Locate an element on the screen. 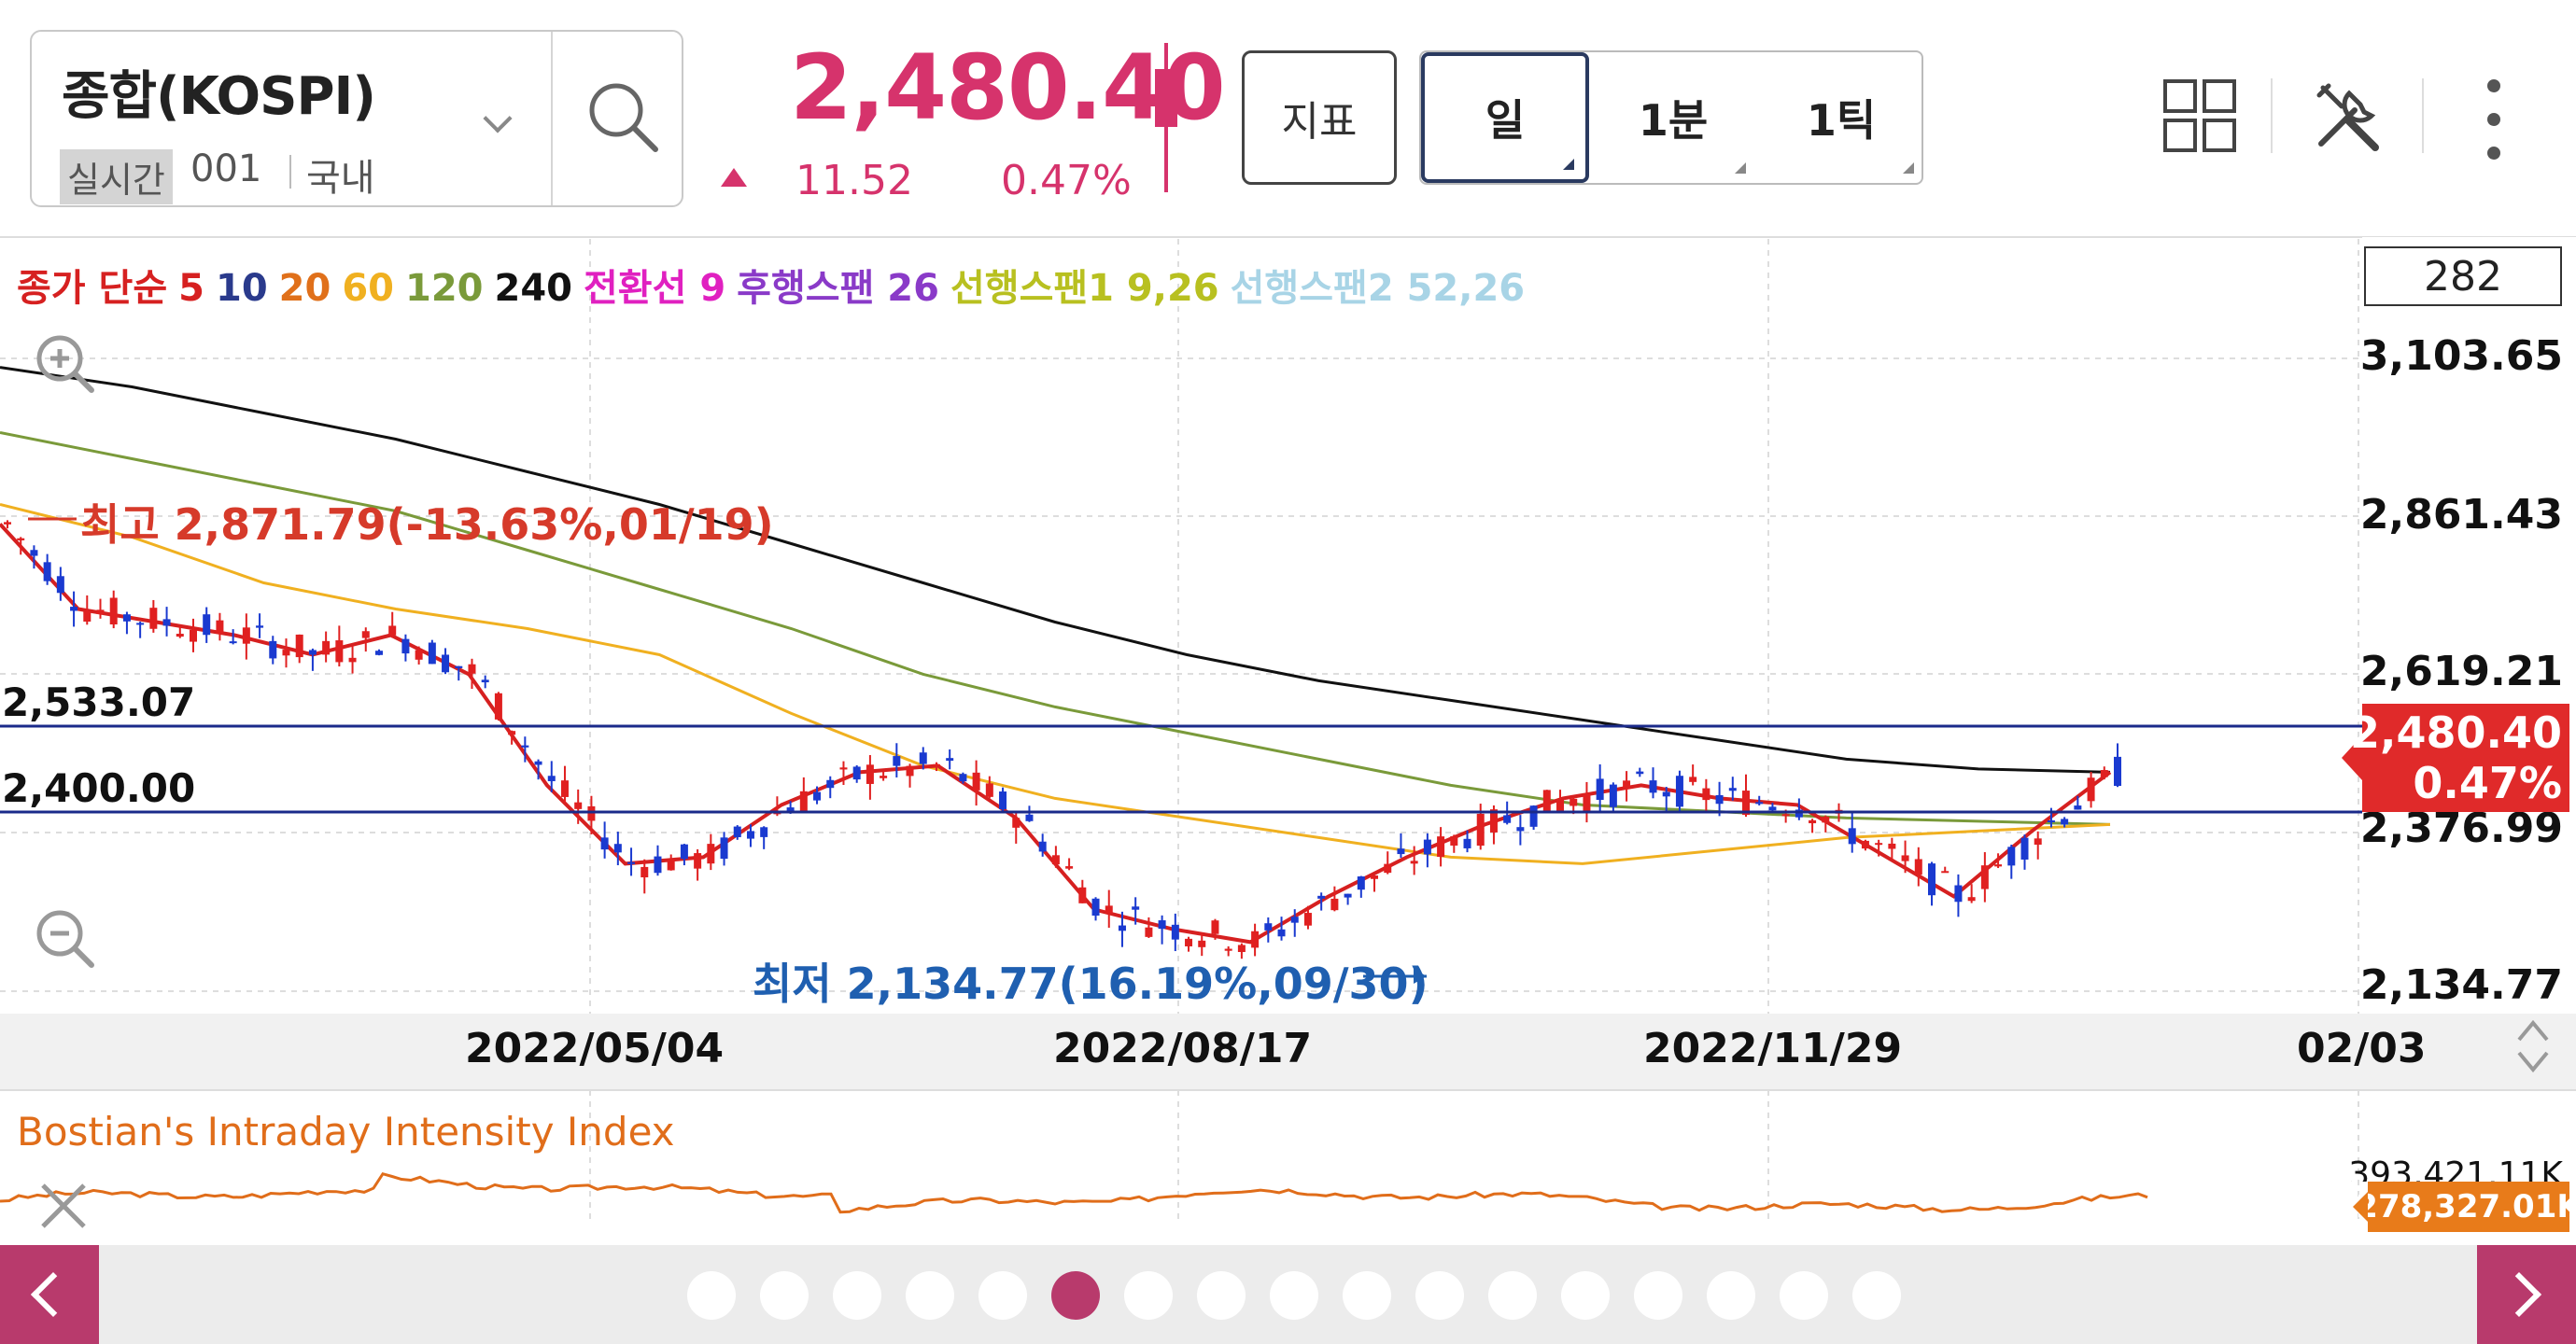 The height and width of the screenshot is (1344, 2576). chevron-down-icon is located at coordinates (498, 118).